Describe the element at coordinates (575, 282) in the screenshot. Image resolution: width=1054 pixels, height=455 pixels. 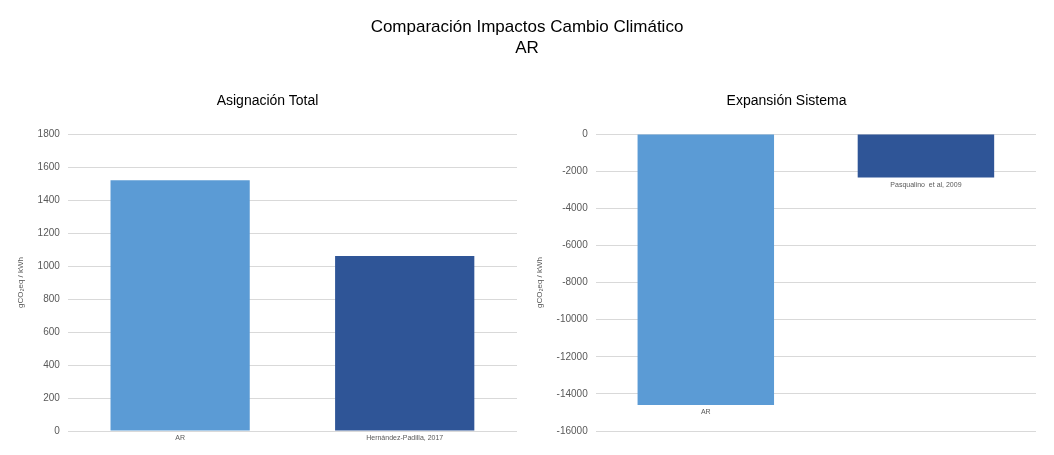
I see `y-tick-label: -8000` at that location.